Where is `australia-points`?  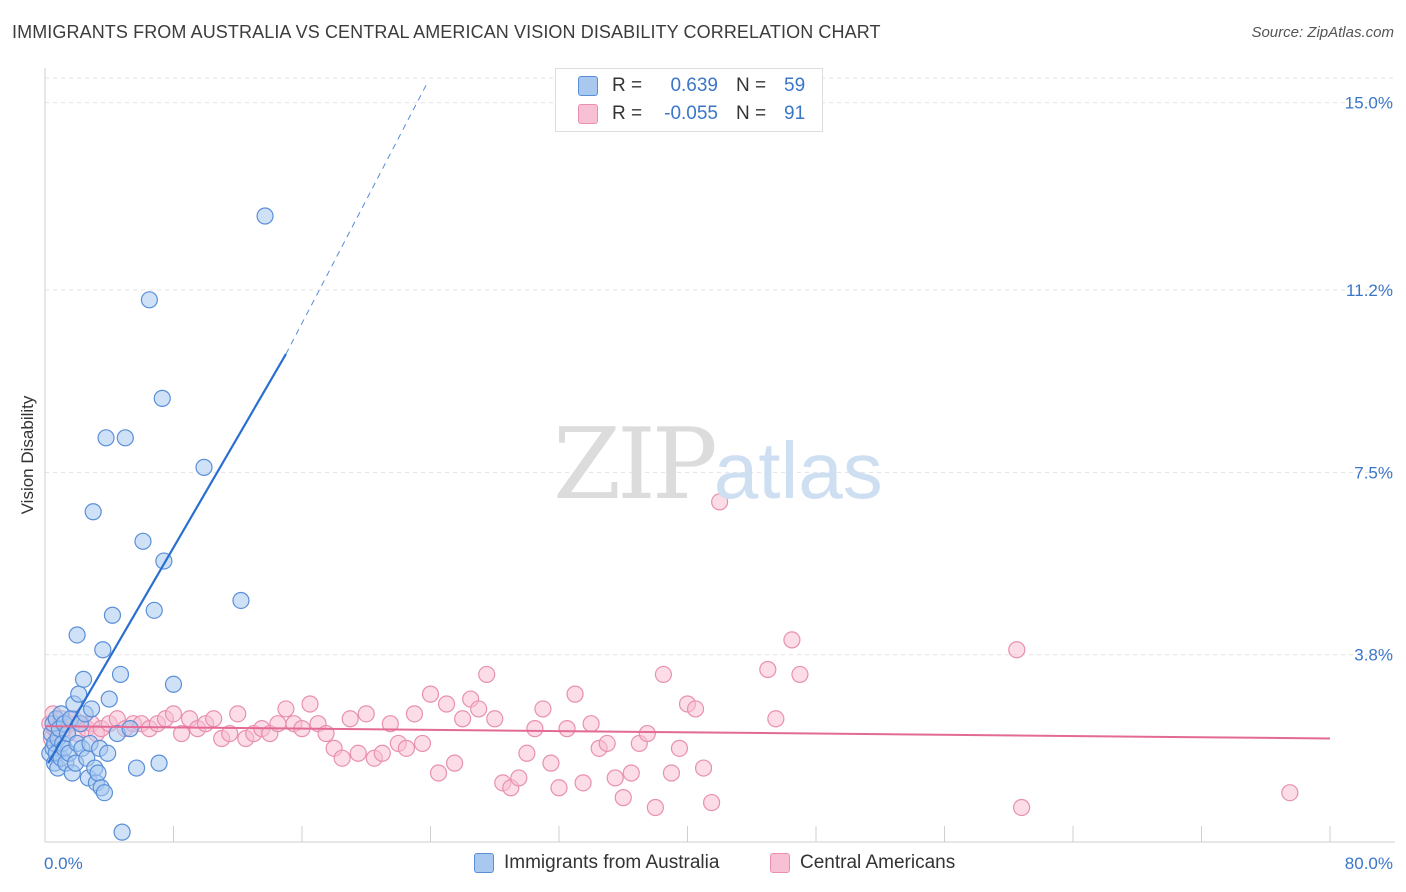 australia-points is located at coordinates (157, 524).